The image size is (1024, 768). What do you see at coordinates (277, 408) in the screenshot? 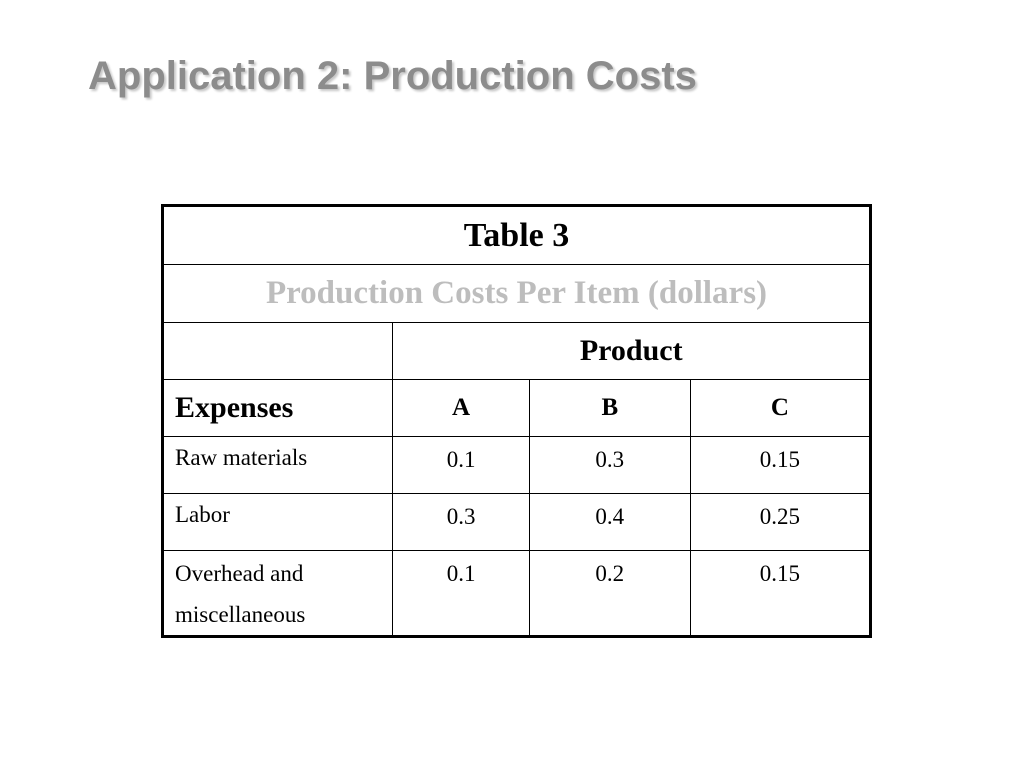
I see `expenses-header: Expenses` at bounding box center [277, 408].